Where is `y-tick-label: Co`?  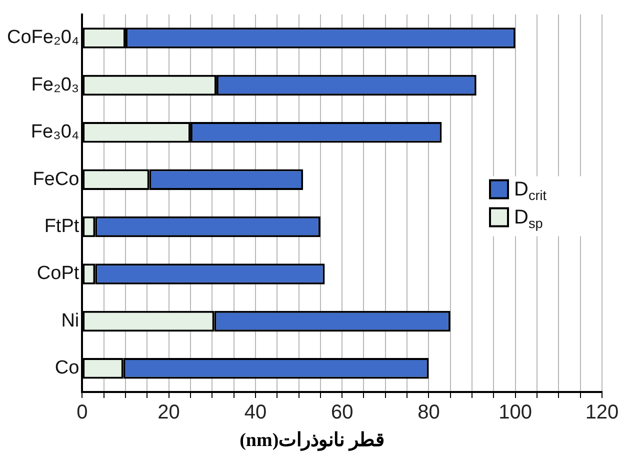 y-tick-label: Co is located at coordinates (67, 368).